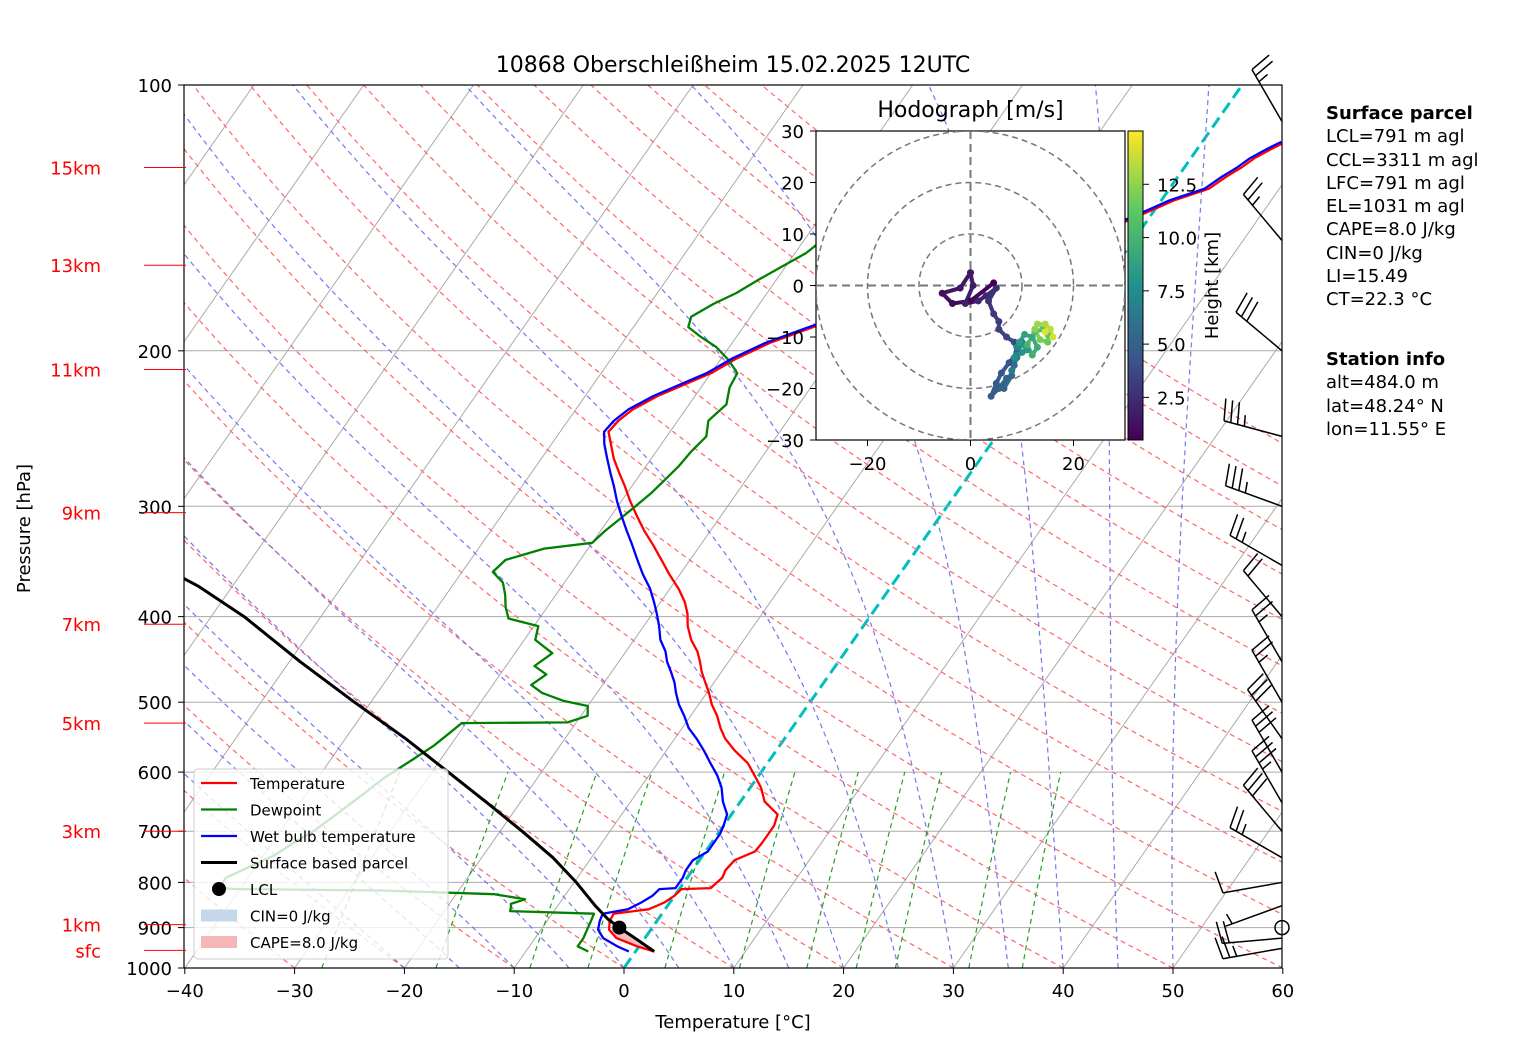 The image size is (1517, 1054). Describe the element at coordinates (81, 926) in the screenshot. I see `height-label: 1km` at that location.